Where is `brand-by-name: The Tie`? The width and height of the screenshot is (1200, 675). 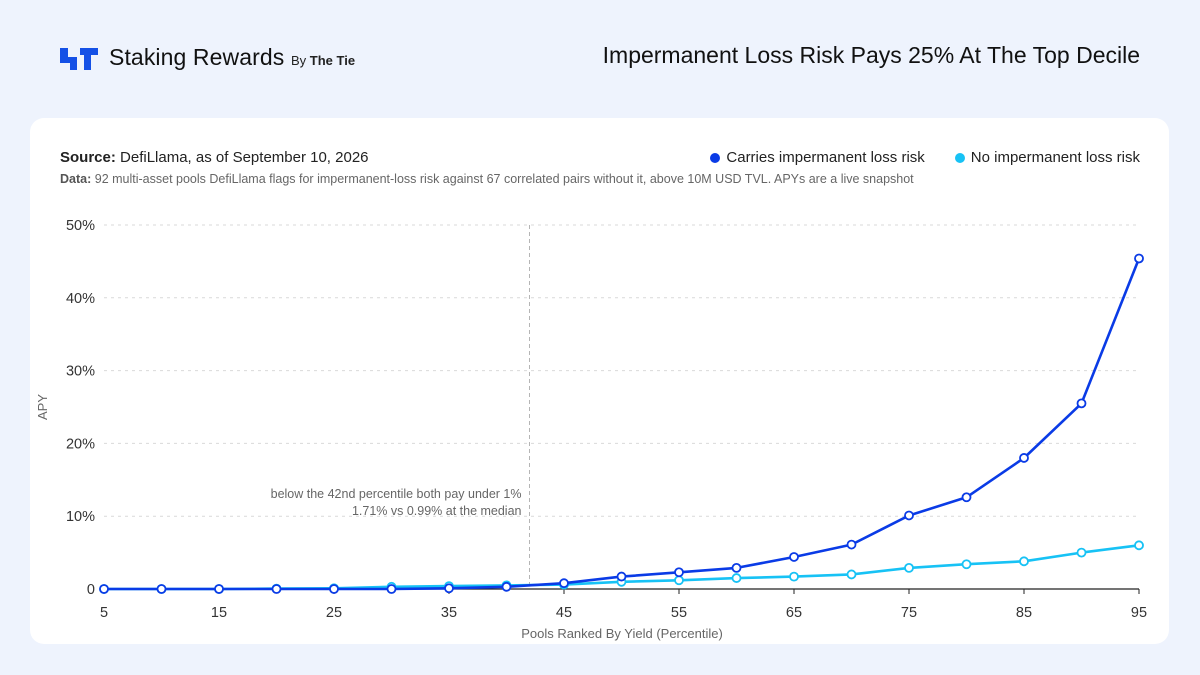 brand-by-name: The Tie is located at coordinates (332, 60).